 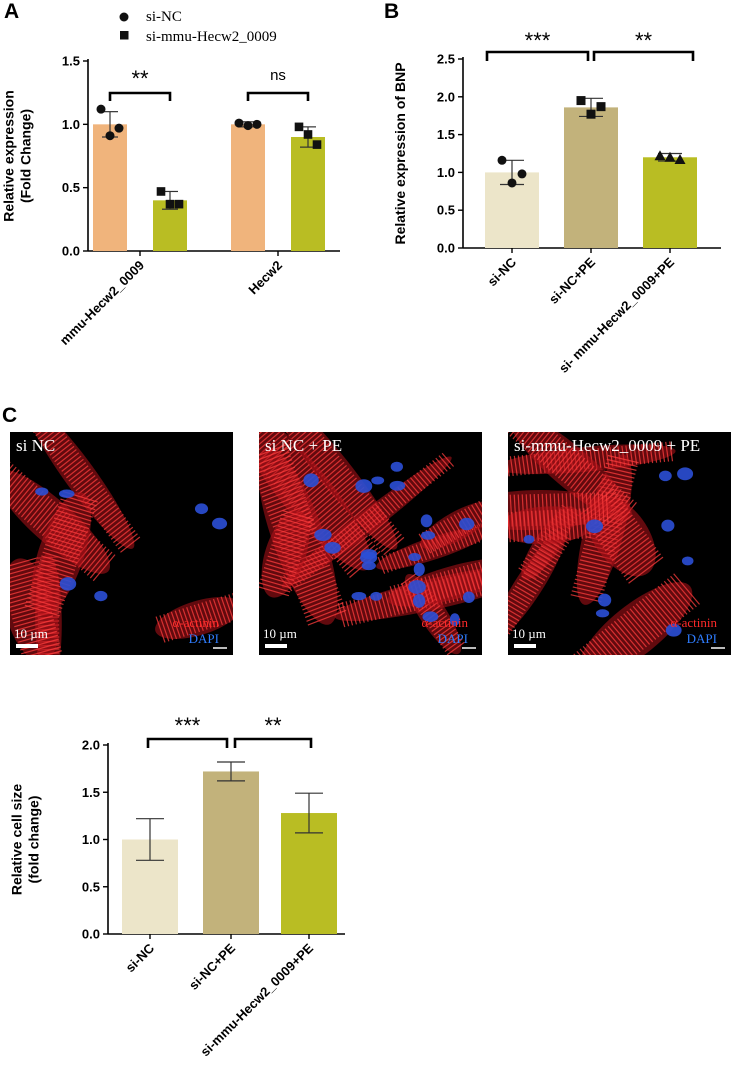 I want to click on y-tick-label: 2.5, so click(x=446, y=59).